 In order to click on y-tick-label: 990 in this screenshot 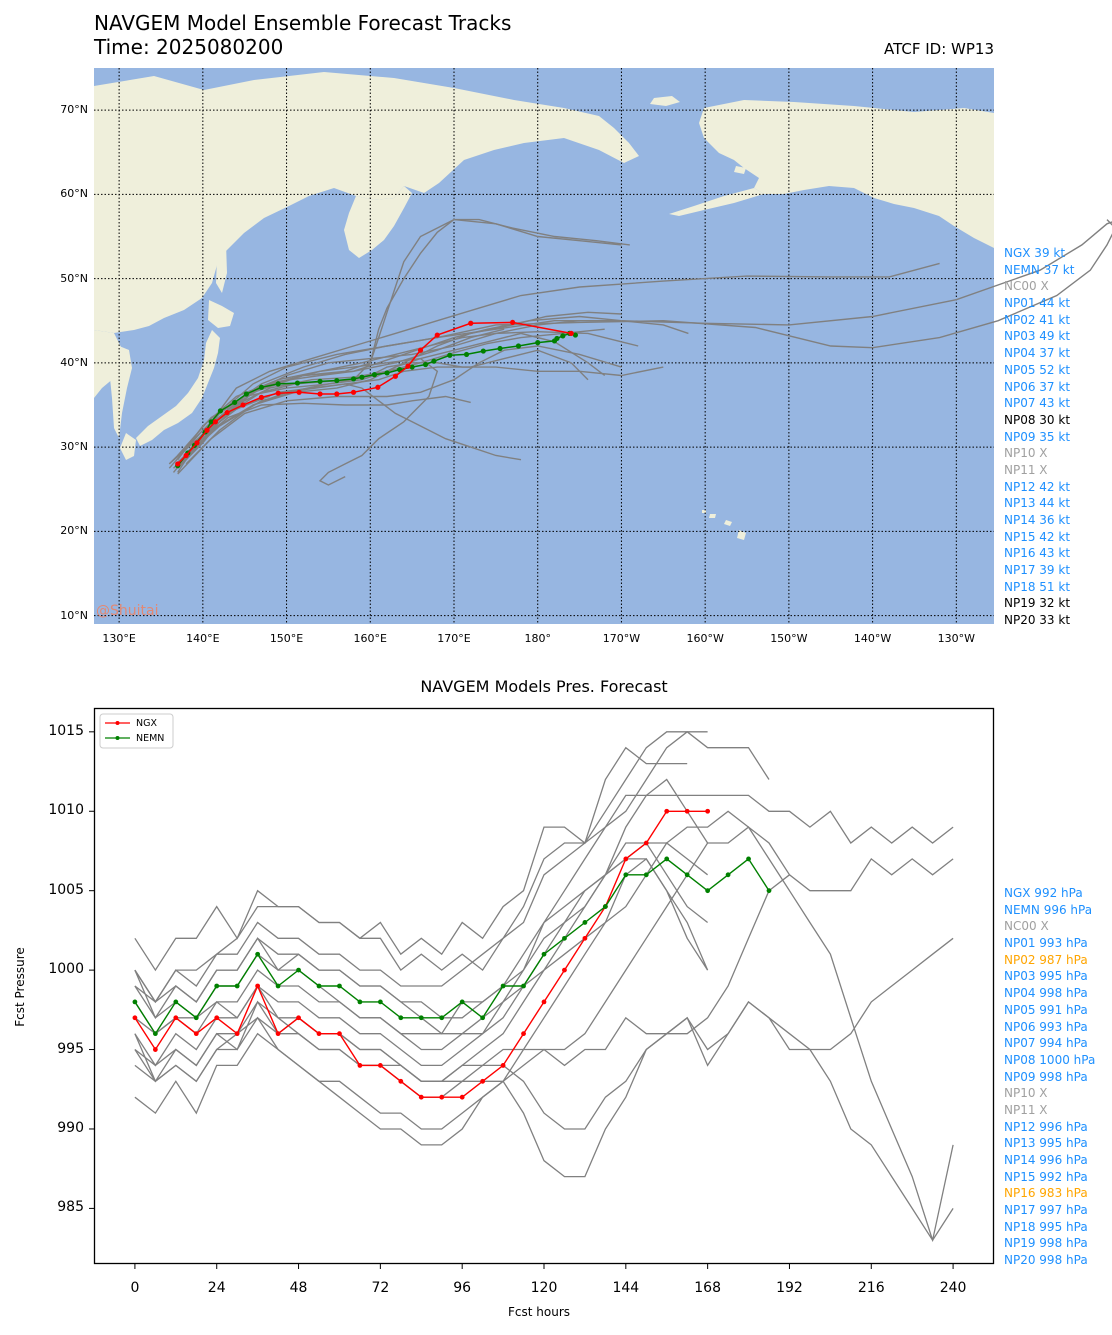, I will do `click(70, 1127)`.